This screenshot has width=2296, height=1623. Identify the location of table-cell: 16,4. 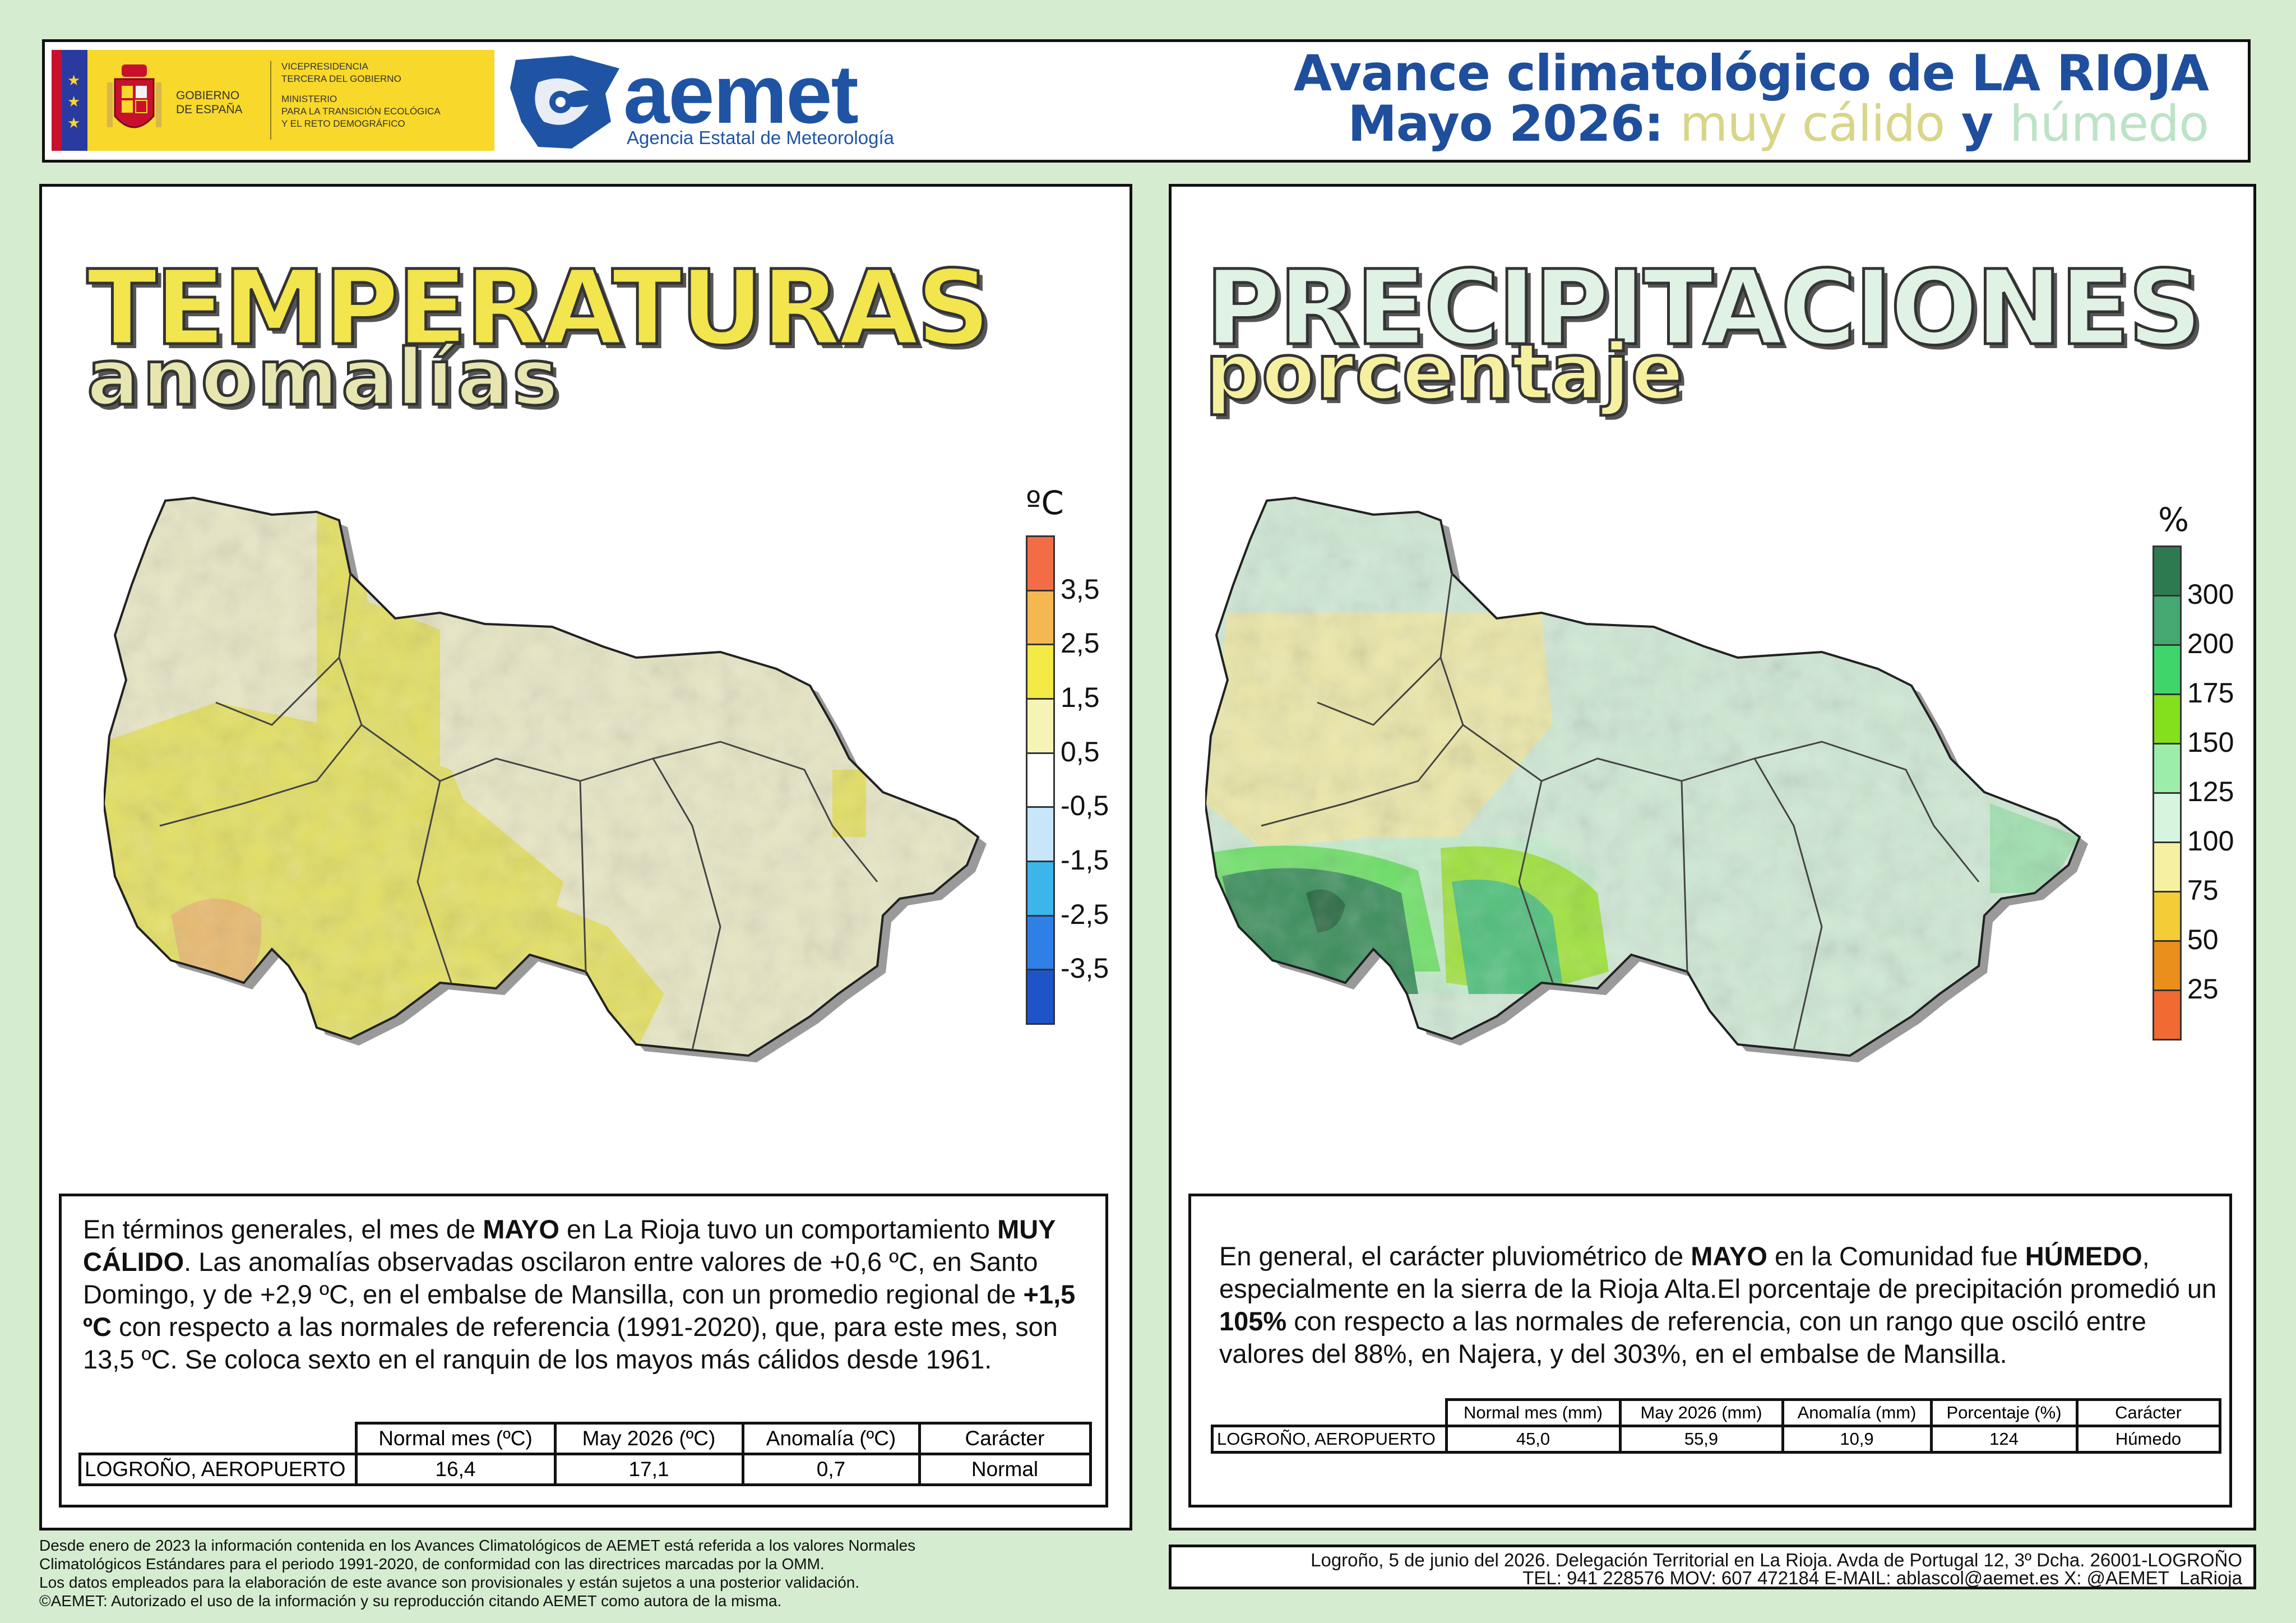
(455, 1469).